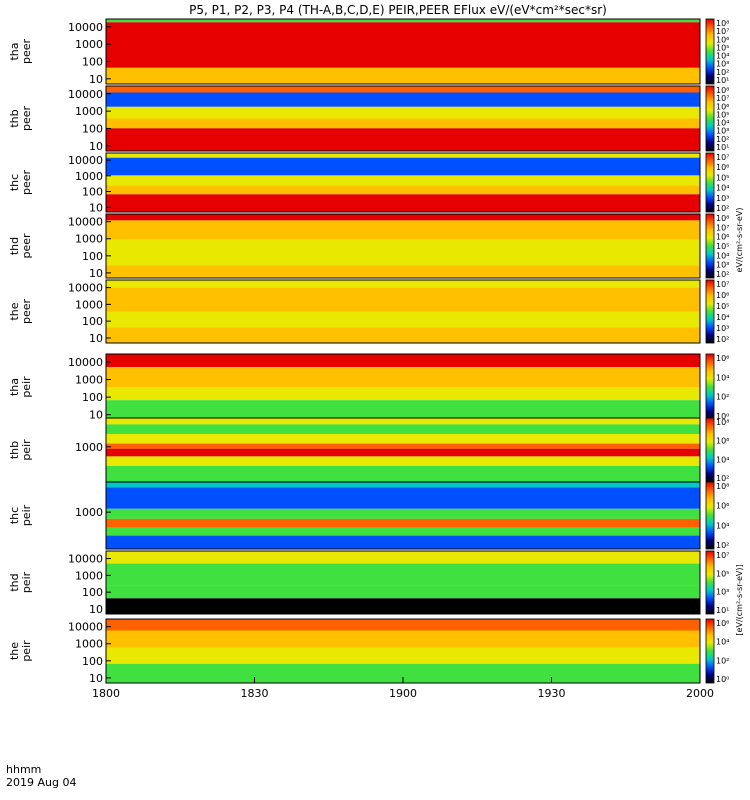 The height and width of the screenshot is (800, 750). I want to click on panel-thb-peir: thb peir 1000 10⁸ 10⁶ 10⁴ 10², so click(368, 450).